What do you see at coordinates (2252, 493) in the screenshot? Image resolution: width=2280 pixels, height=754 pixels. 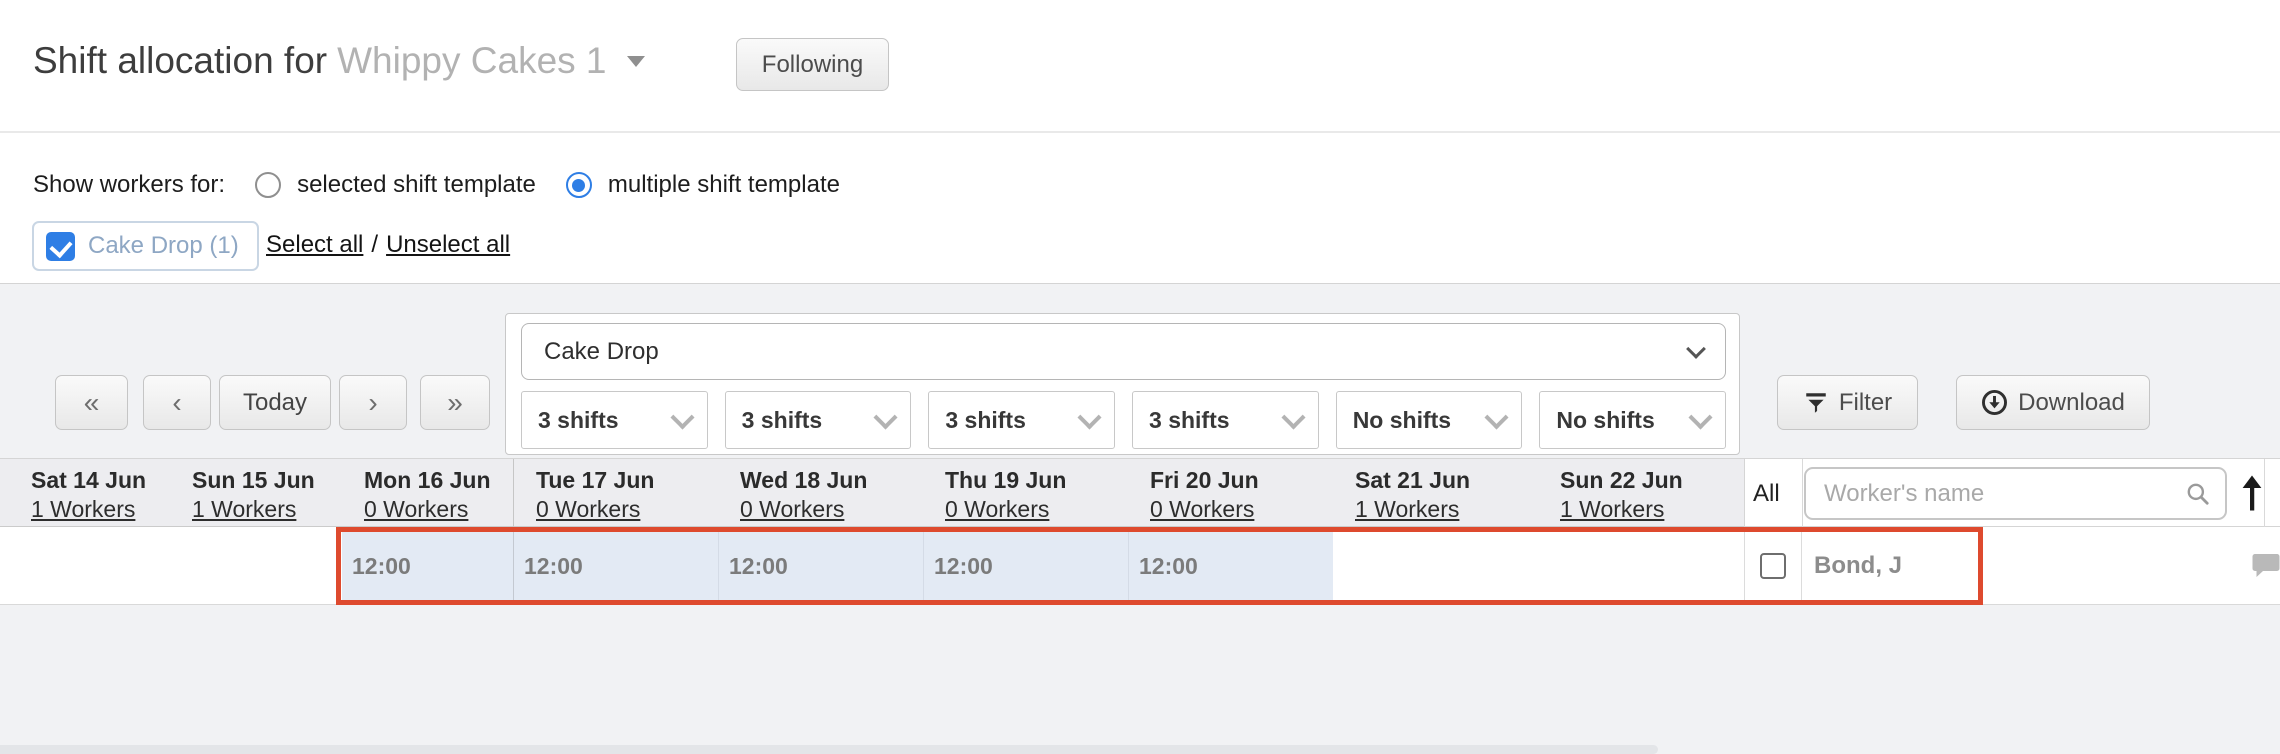 I see `sort-up-arrow-icon` at bounding box center [2252, 493].